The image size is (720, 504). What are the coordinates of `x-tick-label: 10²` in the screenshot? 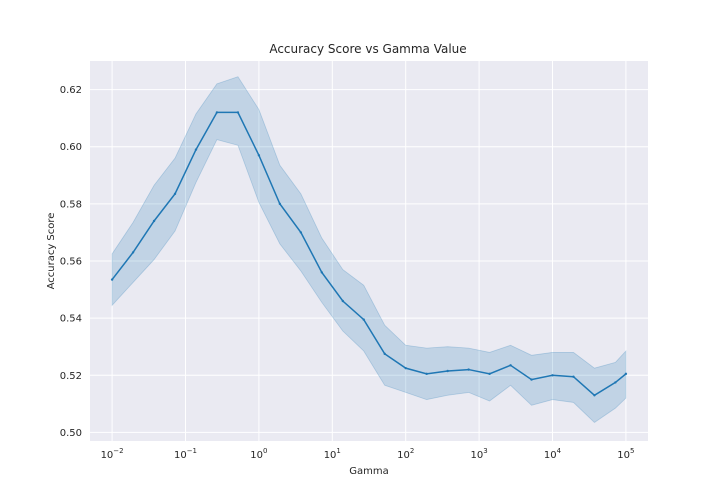 It's located at (405, 454).